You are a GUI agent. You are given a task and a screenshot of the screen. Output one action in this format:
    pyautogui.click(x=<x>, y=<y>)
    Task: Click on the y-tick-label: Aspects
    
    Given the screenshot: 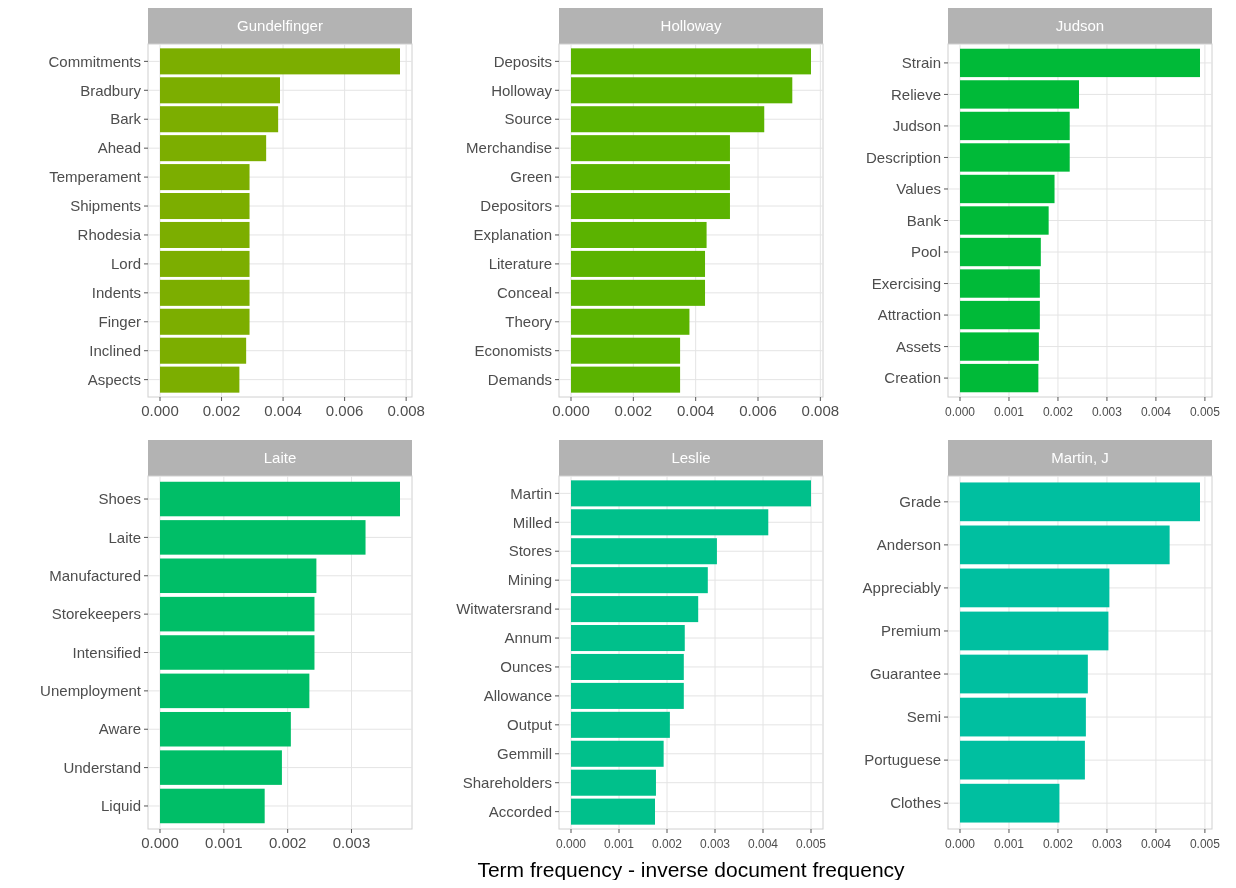 What is the action you would take?
    pyautogui.click(x=114, y=379)
    